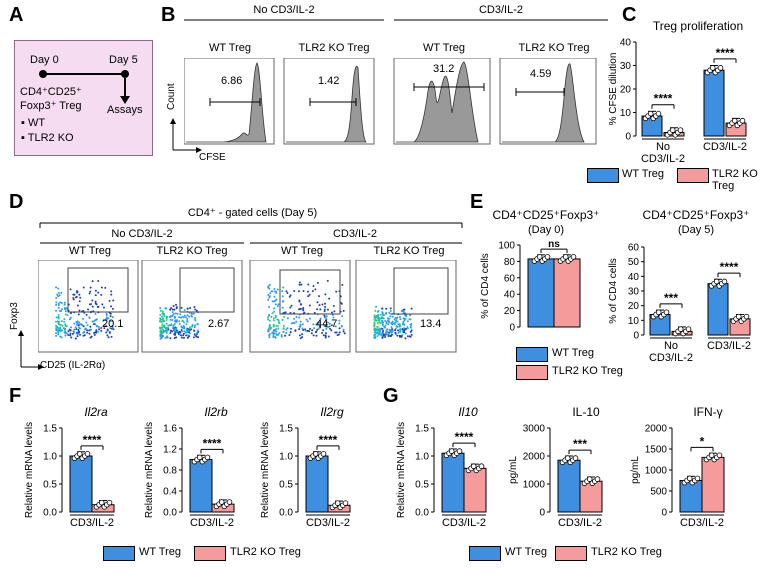  What do you see at coordinates (569, 486) in the screenshot?
I see `bar` at bounding box center [569, 486].